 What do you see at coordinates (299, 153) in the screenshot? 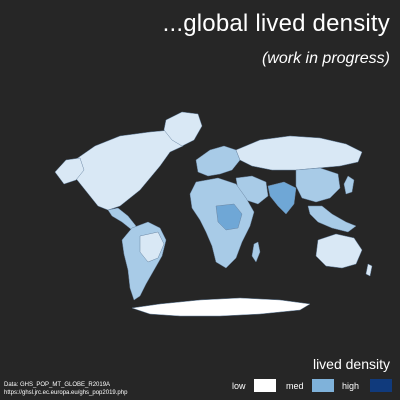
I see `north-asia` at bounding box center [299, 153].